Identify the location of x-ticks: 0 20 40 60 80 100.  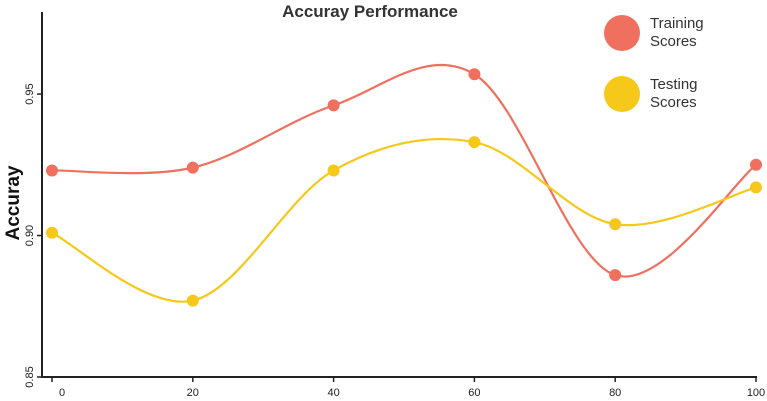
(408, 388).